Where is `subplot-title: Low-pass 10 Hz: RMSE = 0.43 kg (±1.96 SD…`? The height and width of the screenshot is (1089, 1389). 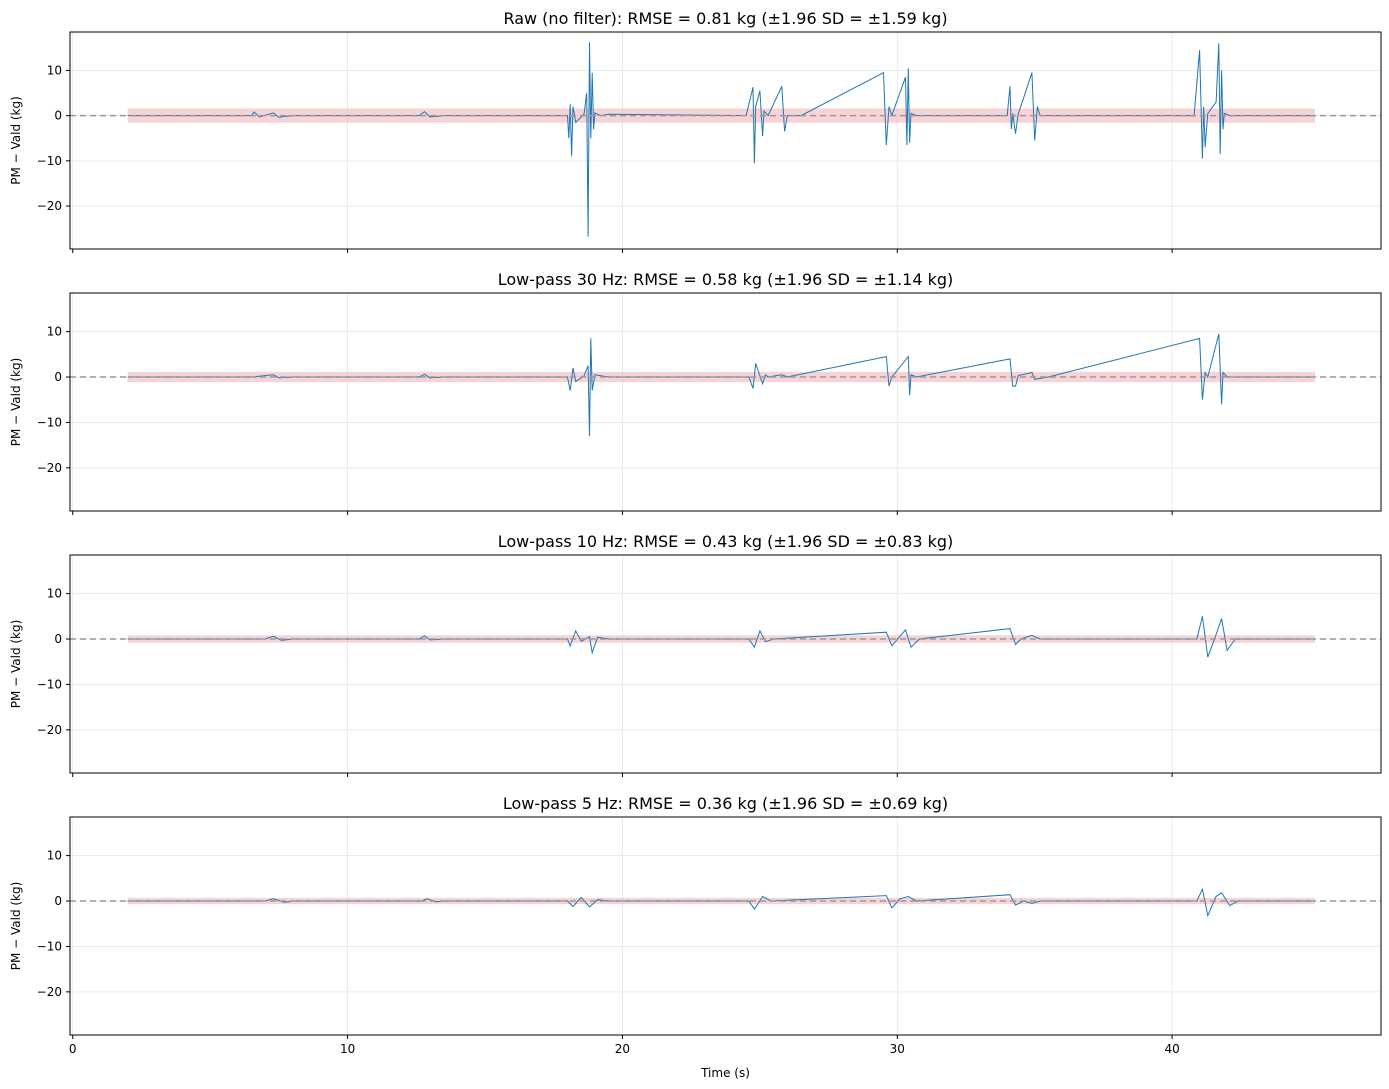 subplot-title: Low-pass 10 Hz: RMSE = 0.43 kg (±1.96 SD… is located at coordinates (726, 541).